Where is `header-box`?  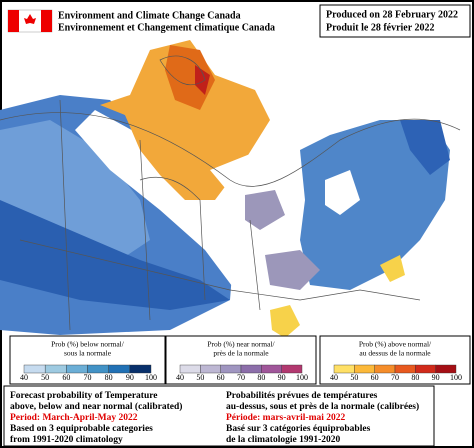 header-box is located at coordinates (158, 20).